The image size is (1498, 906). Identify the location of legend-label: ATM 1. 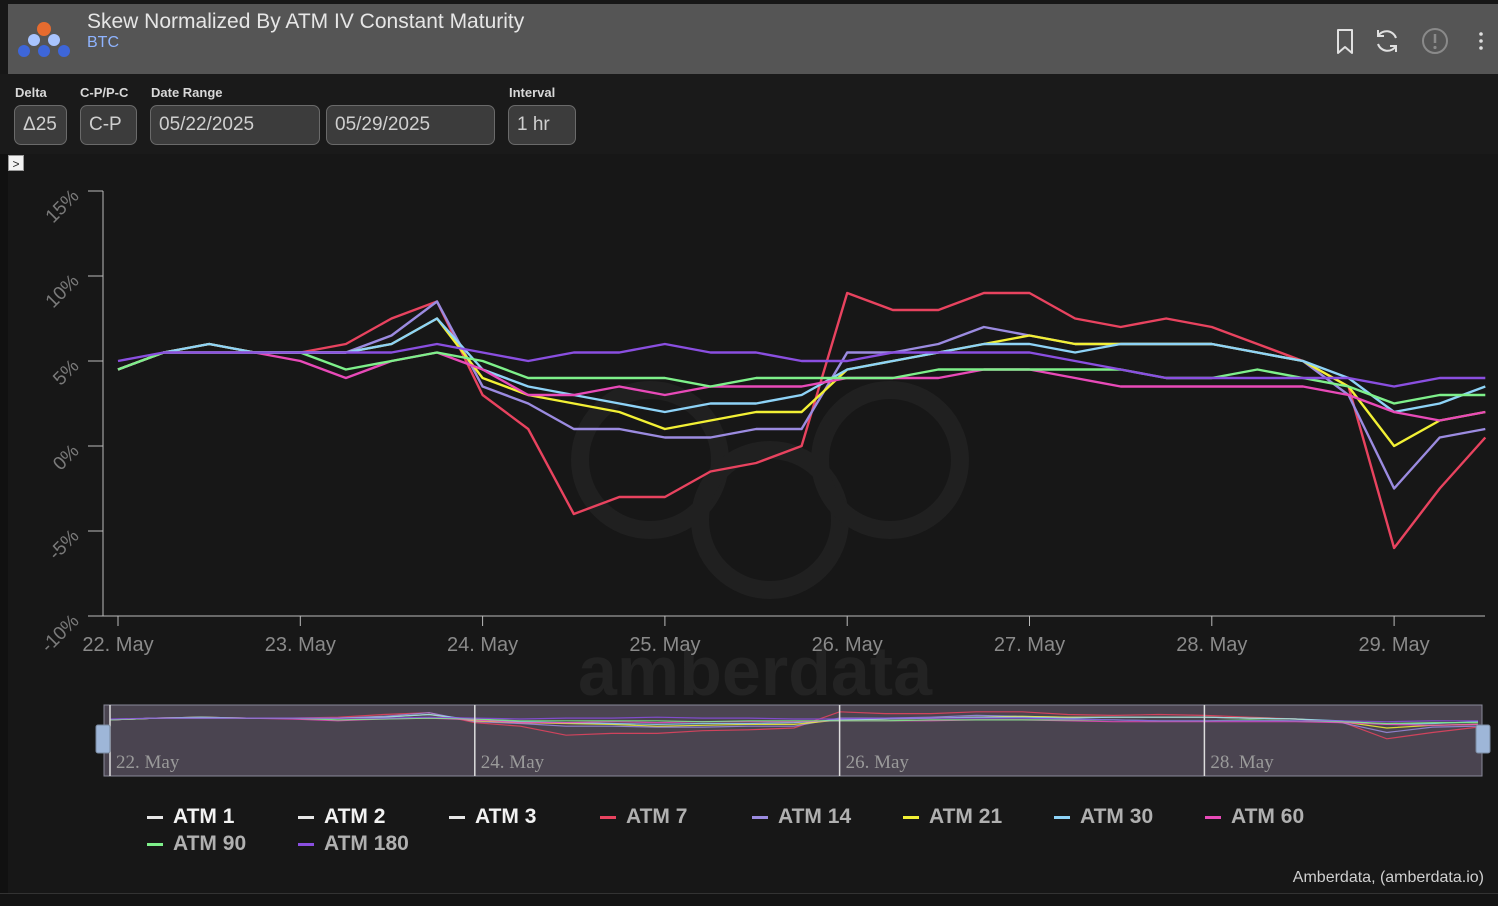
(204, 816).